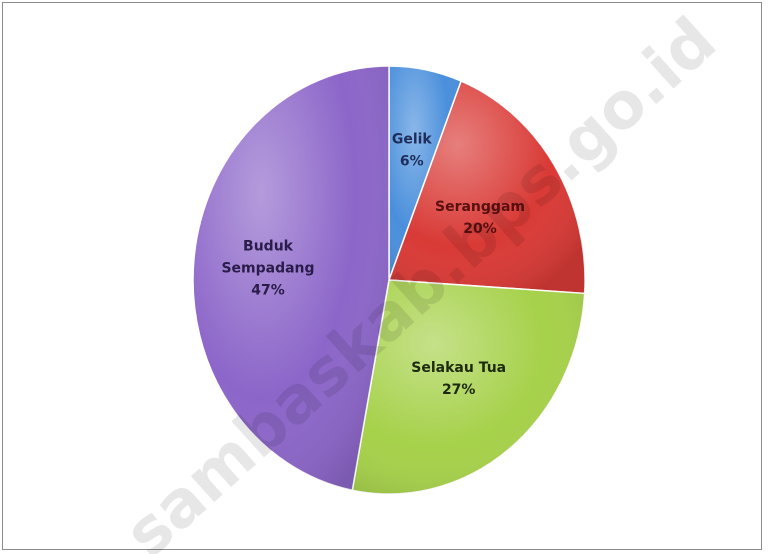  I want to click on pie-label-seranggam: Seranggam 20%, so click(480, 218).